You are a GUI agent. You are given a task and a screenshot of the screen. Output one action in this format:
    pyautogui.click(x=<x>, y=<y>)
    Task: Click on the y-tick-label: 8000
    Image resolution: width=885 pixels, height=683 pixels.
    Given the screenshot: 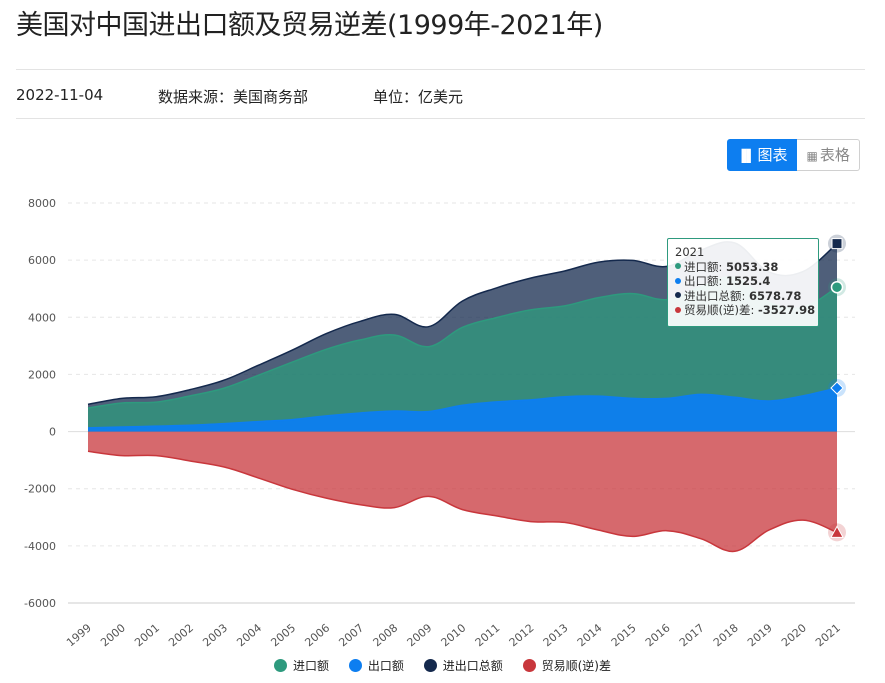 What is the action you would take?
    pyautogui.click(x=42, y=203)
    